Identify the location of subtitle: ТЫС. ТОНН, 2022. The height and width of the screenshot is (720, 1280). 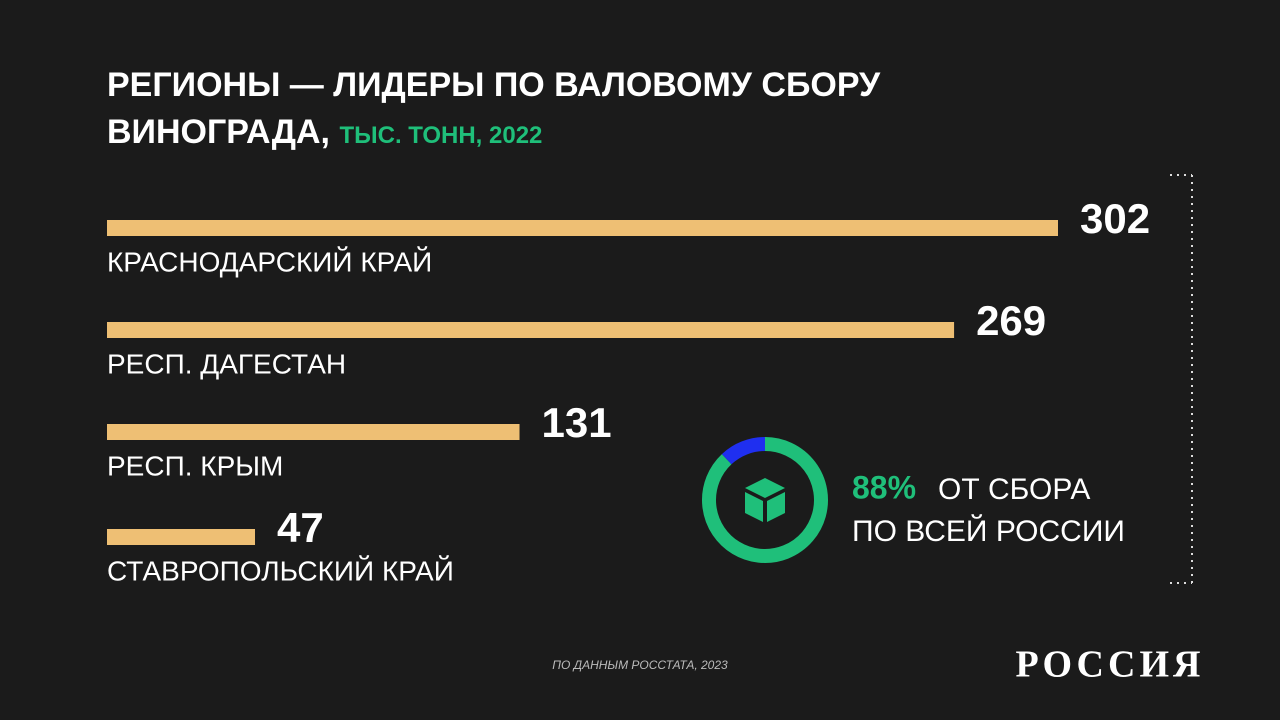
(441, 135).